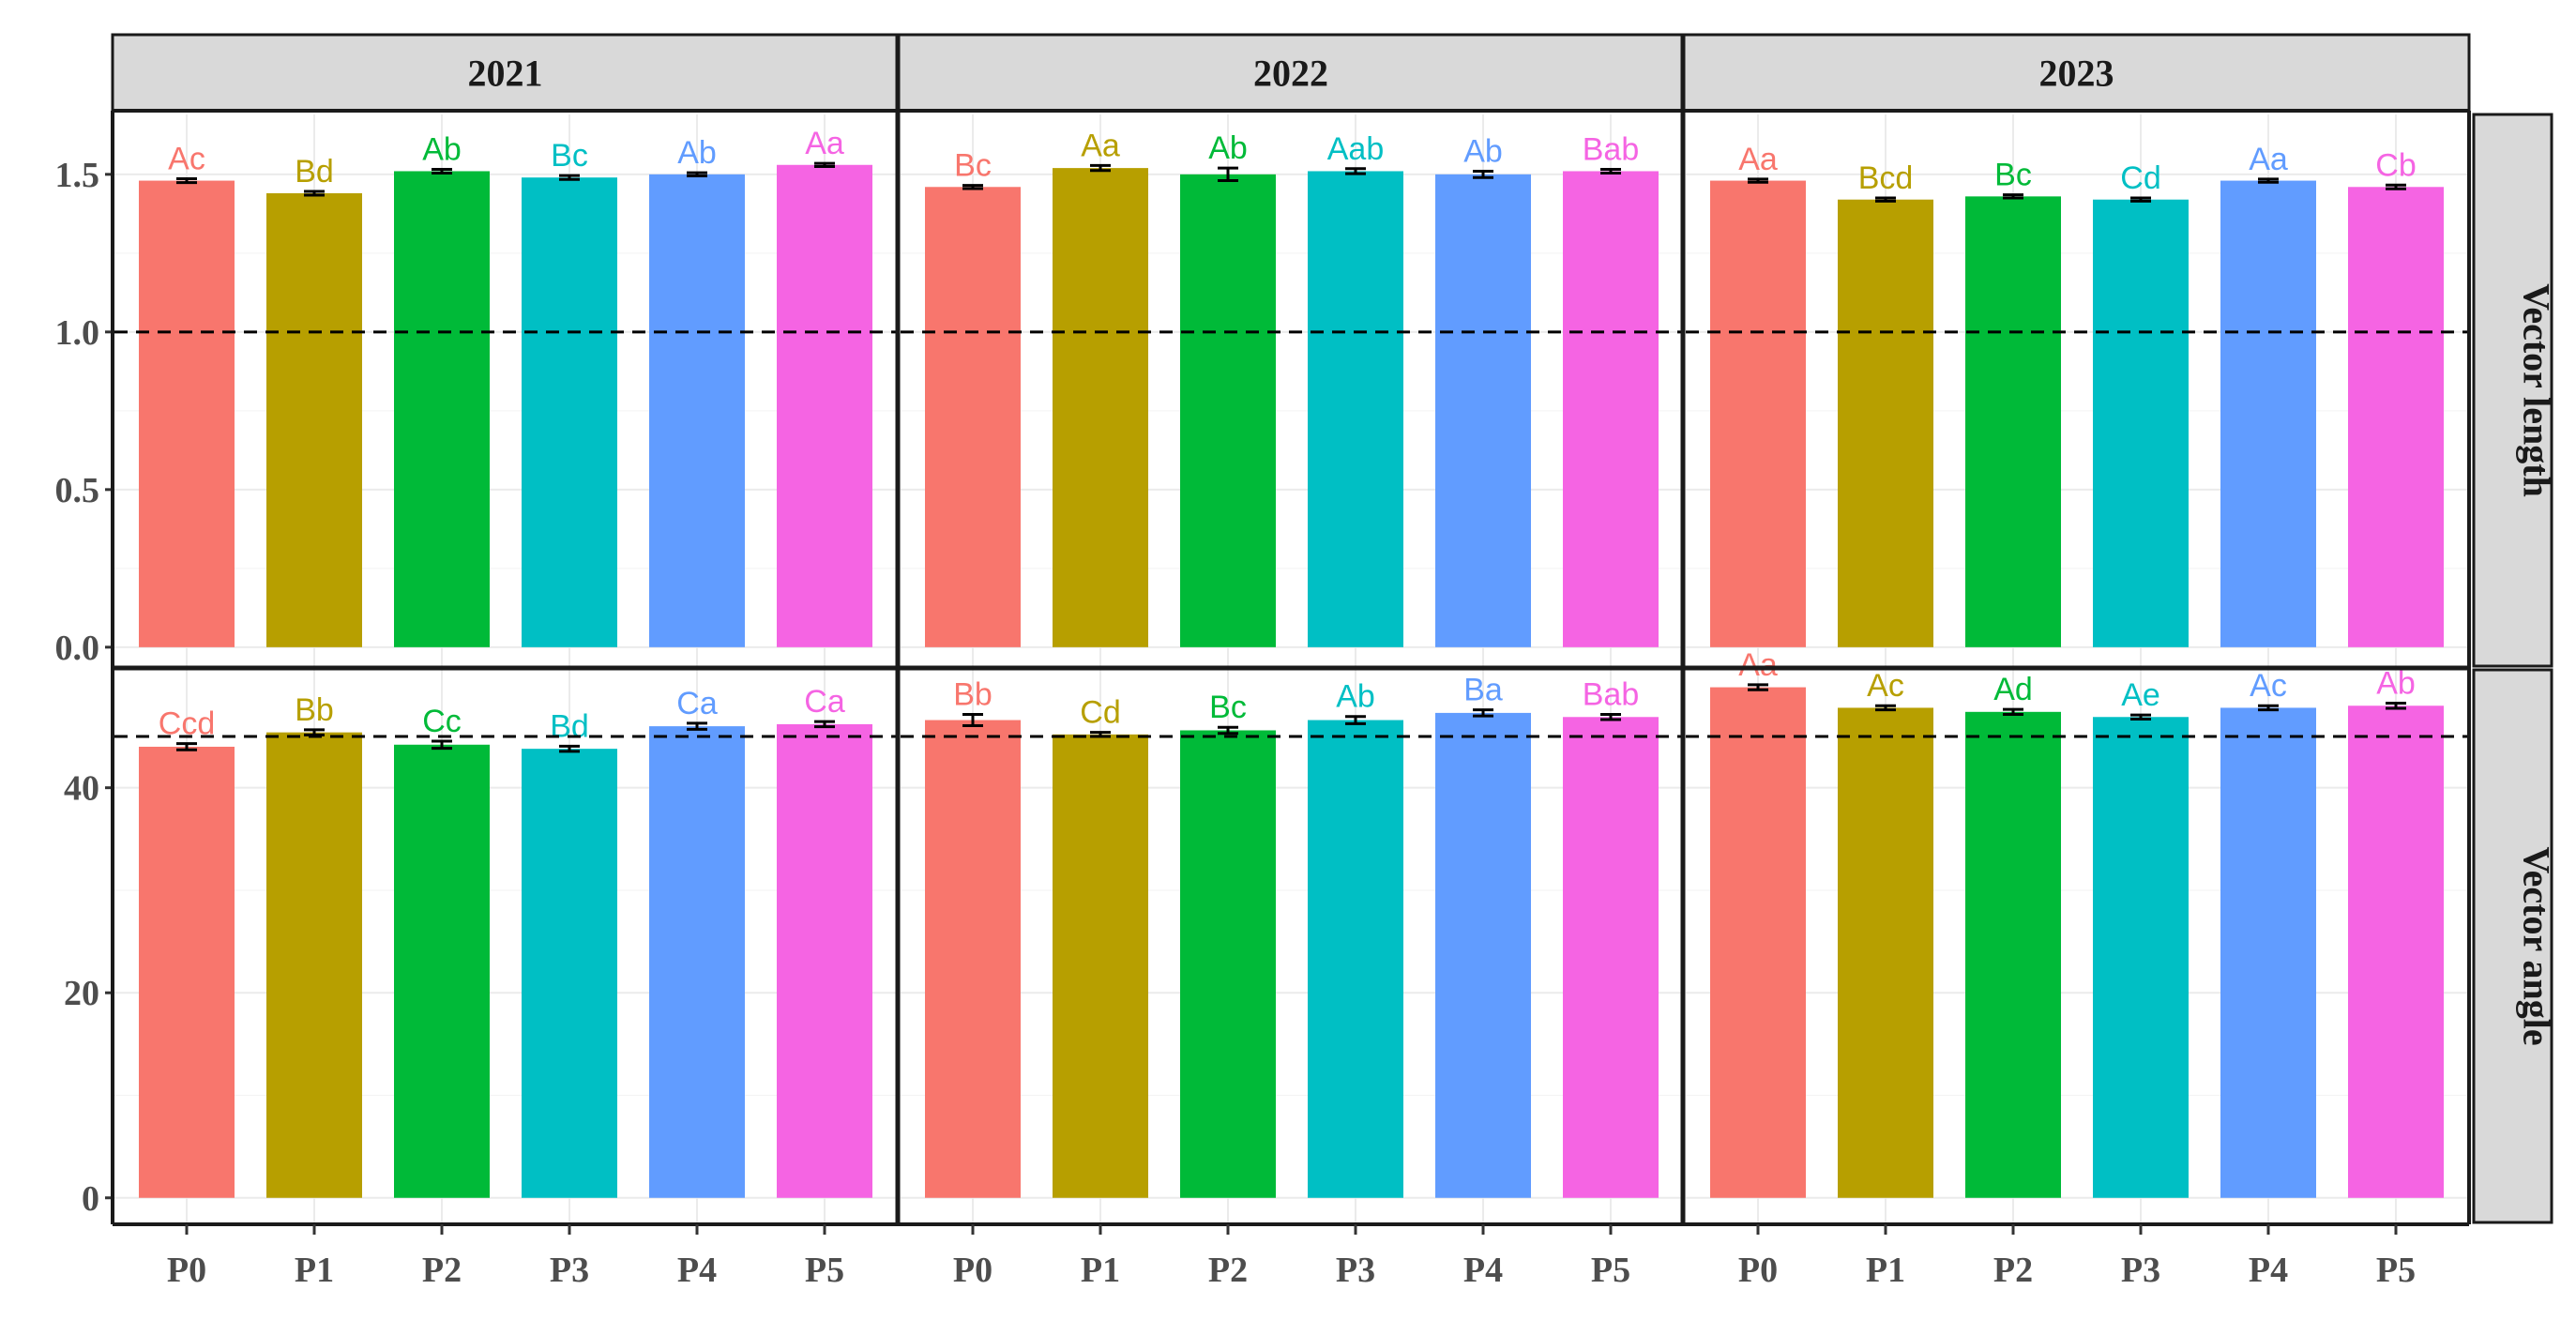 This screenshot has width=2576, height=1320. Describe the element at coordinates (2140, 178) in the screenshot. I see `significance-label: Cd` at that location.